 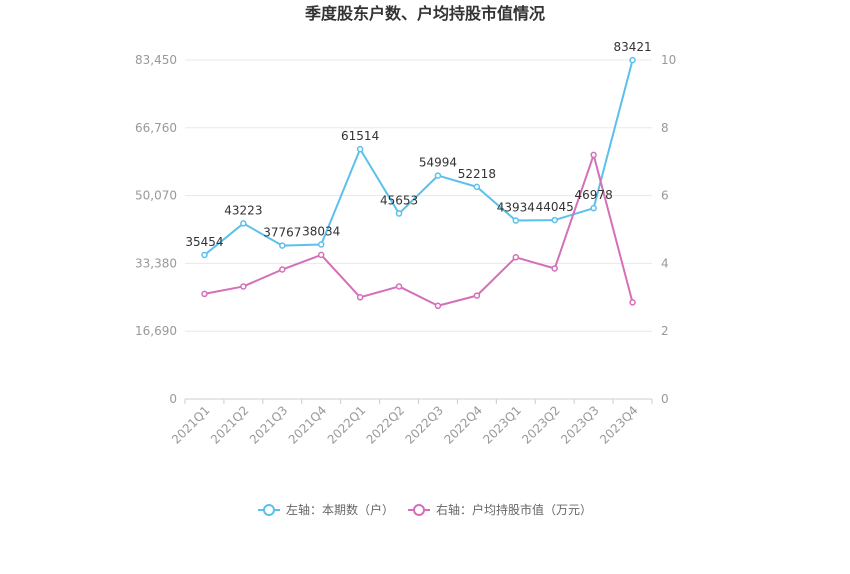 I want to click on y-right-tick-label: 2, so click(x=665, y=331).